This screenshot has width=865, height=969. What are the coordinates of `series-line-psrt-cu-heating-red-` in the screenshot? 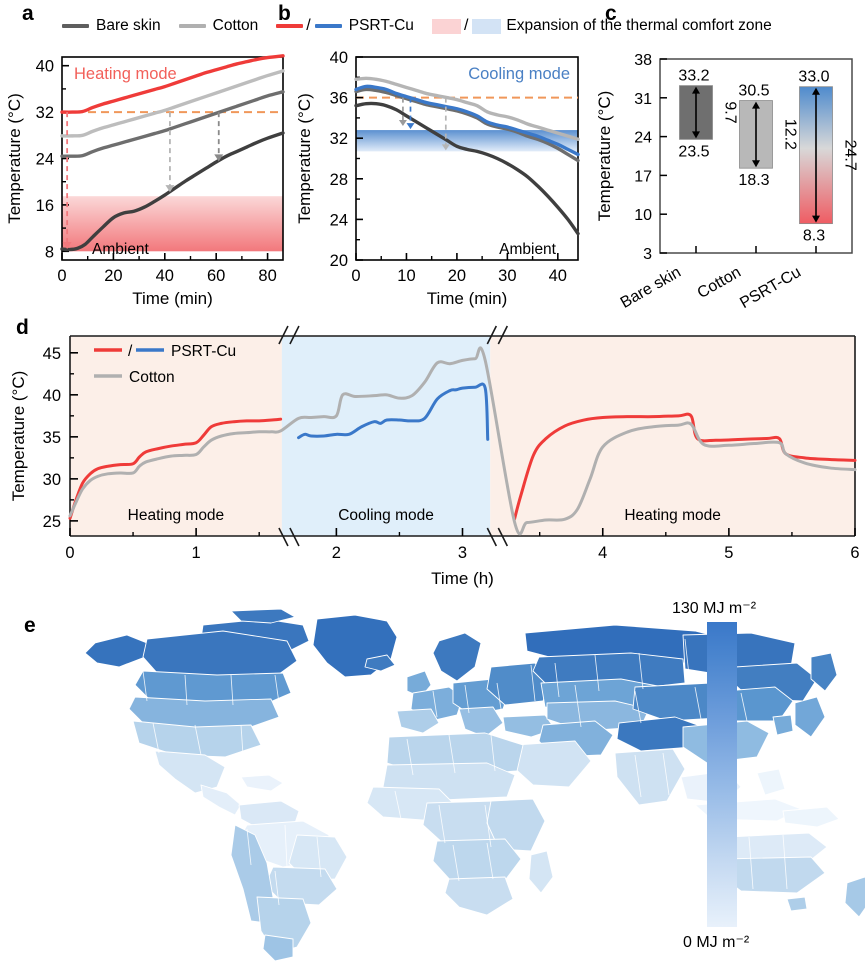 It's located at (175, 468).